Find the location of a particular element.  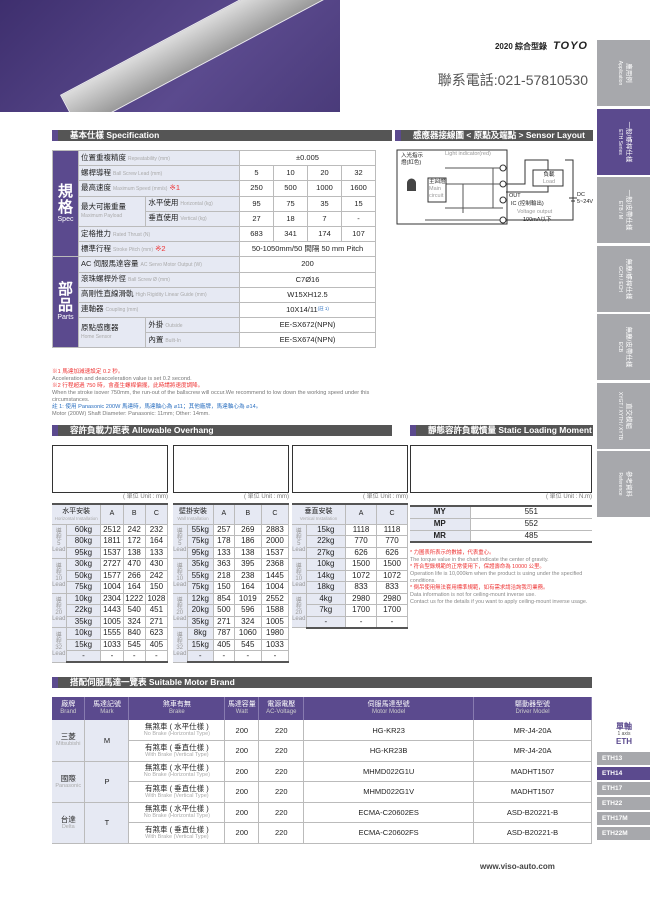

spec-value: EE-SX672(NPN) is located at coordinates (307, 325).